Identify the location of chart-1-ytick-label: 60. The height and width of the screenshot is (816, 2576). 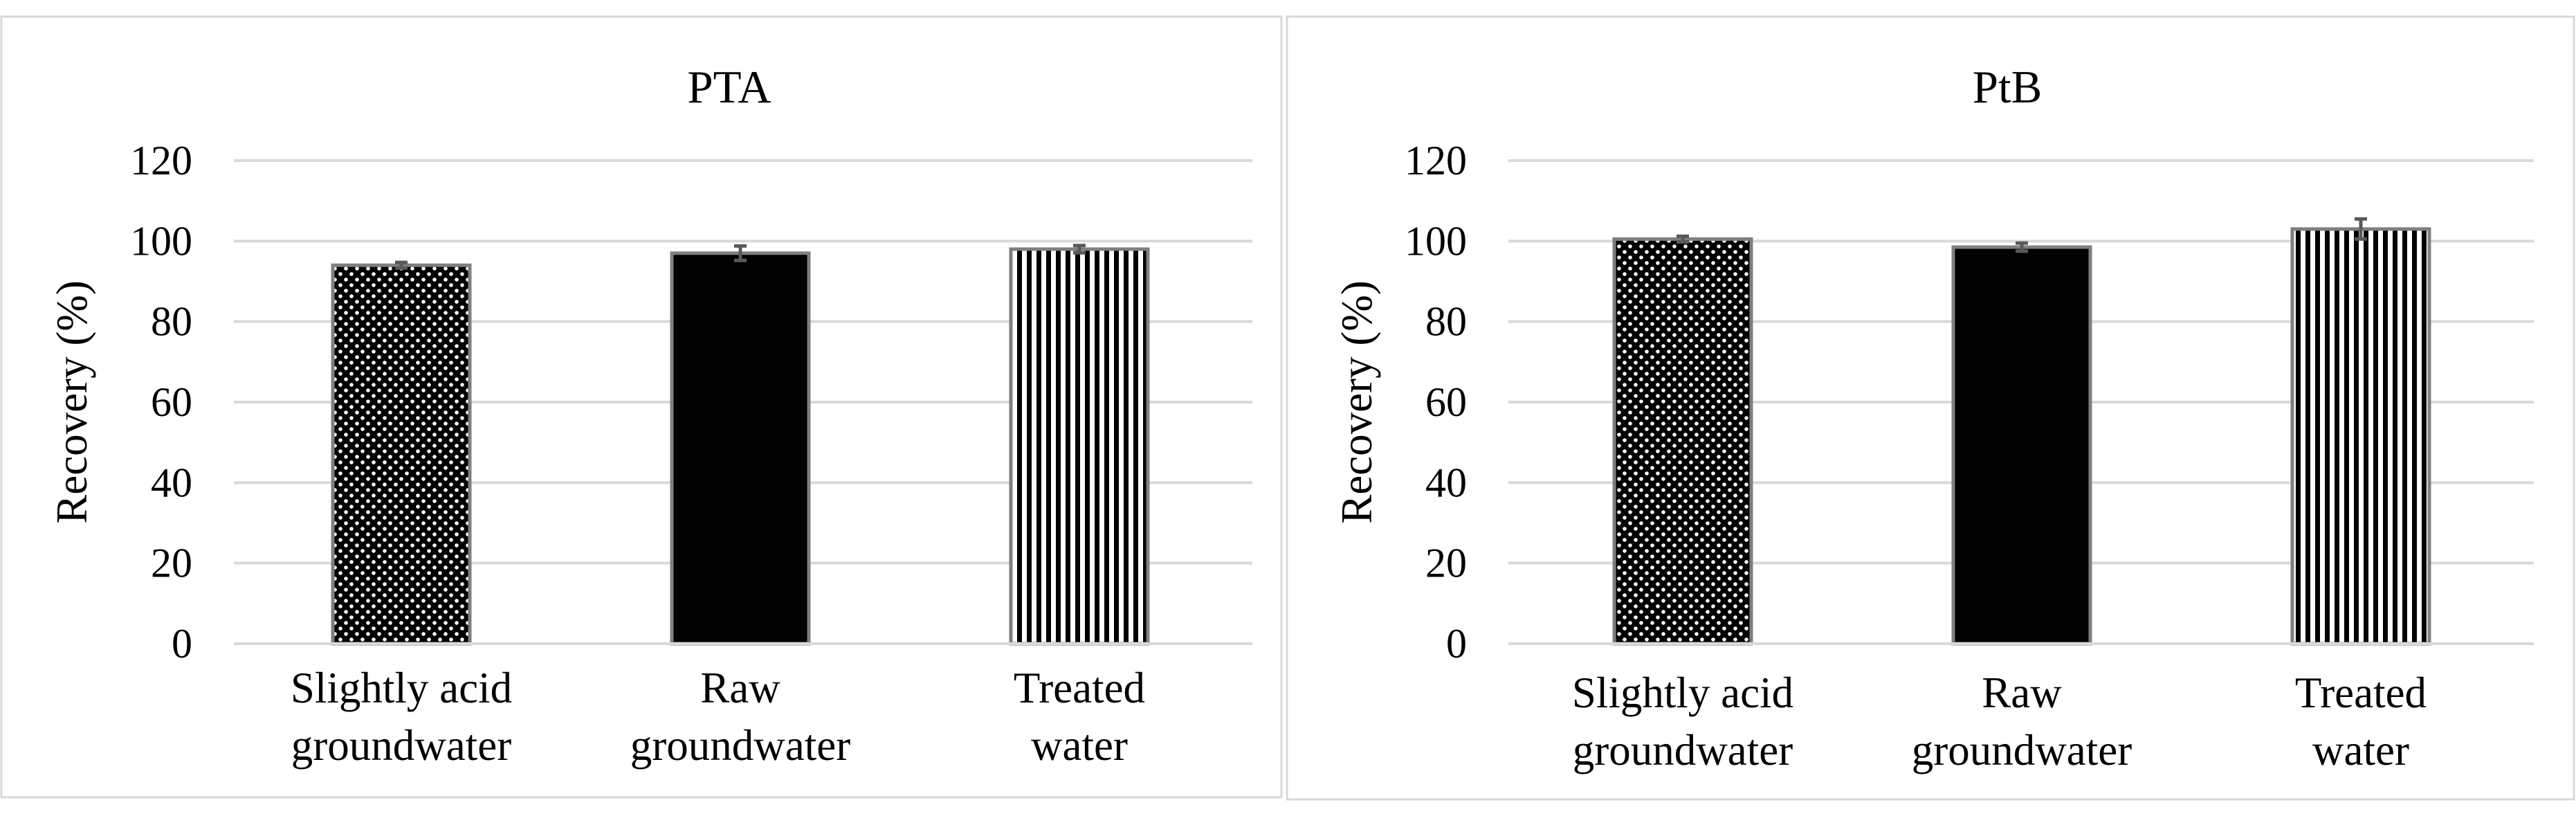
(172, 402).